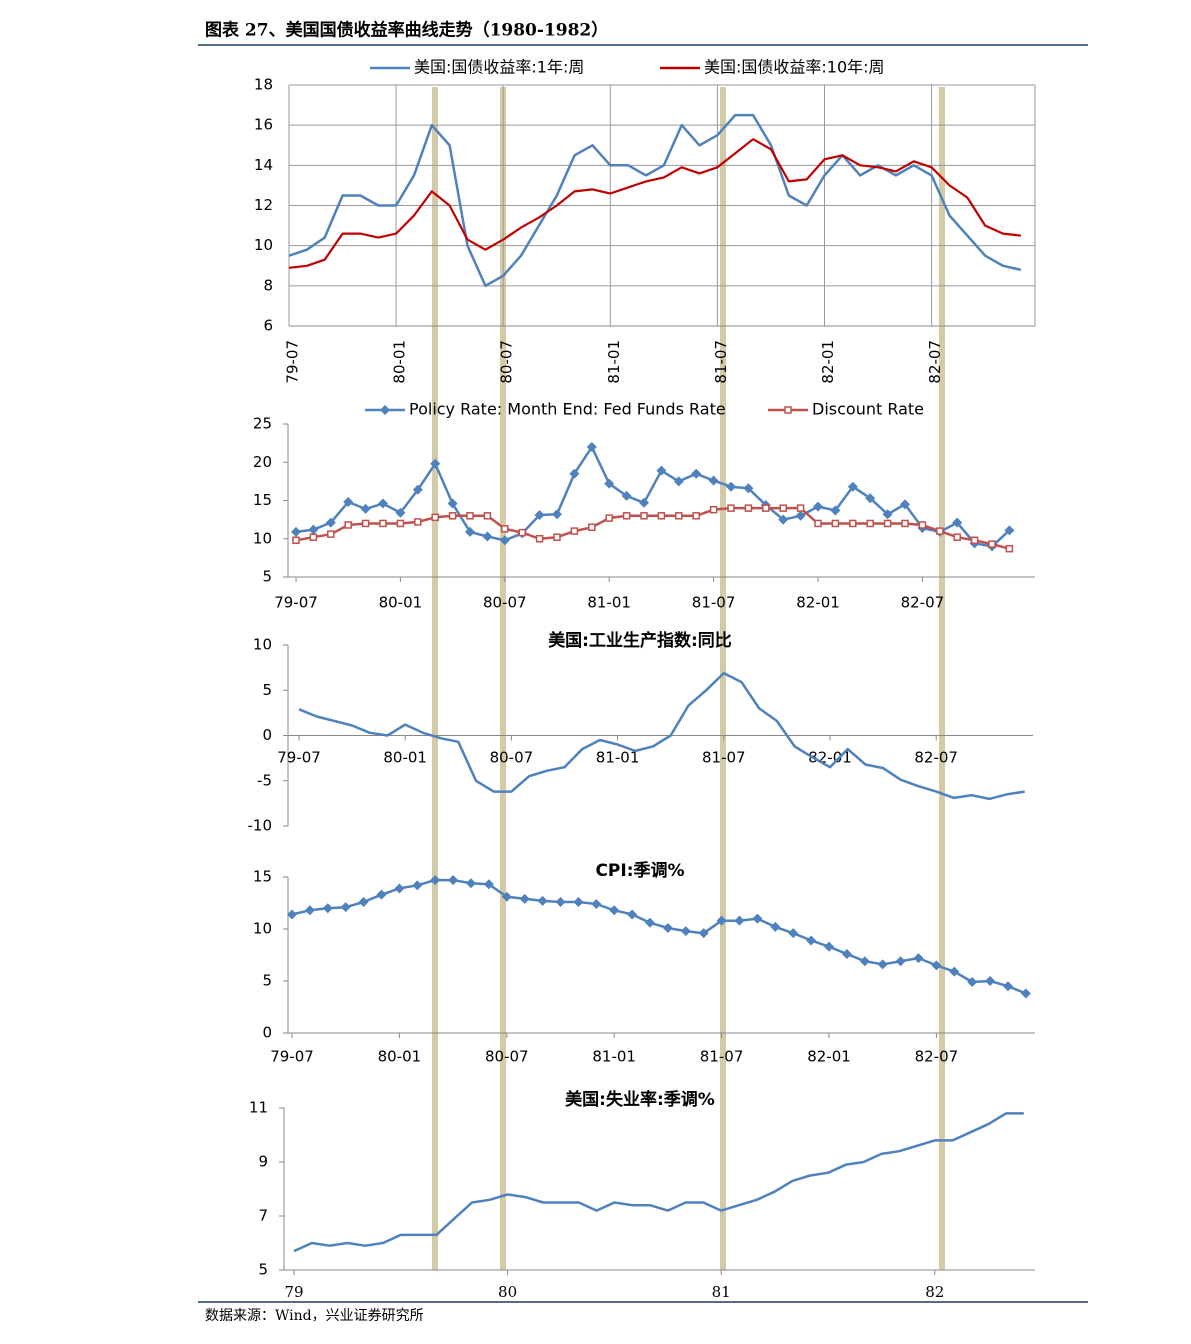 Image resolution: width=1191 pixels, height=1344 pixels. Describe the element at coordinates (934, 1292) in the screenshot. I see `x-tick-label: 82` at that location.